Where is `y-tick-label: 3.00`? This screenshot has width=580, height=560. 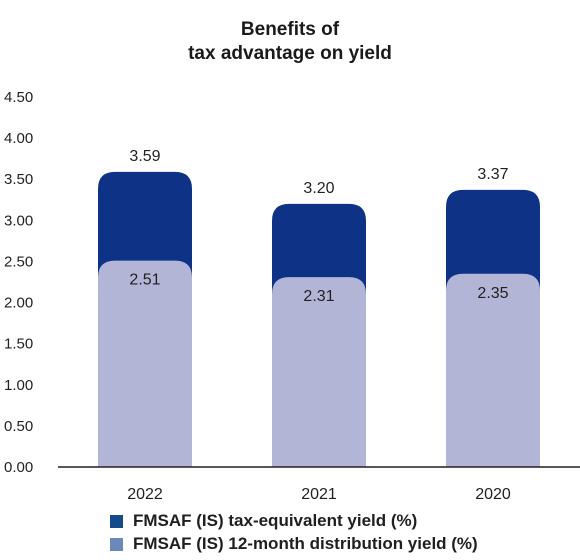 y-tick-label: 3.00 is located at coordinates (18, 220).